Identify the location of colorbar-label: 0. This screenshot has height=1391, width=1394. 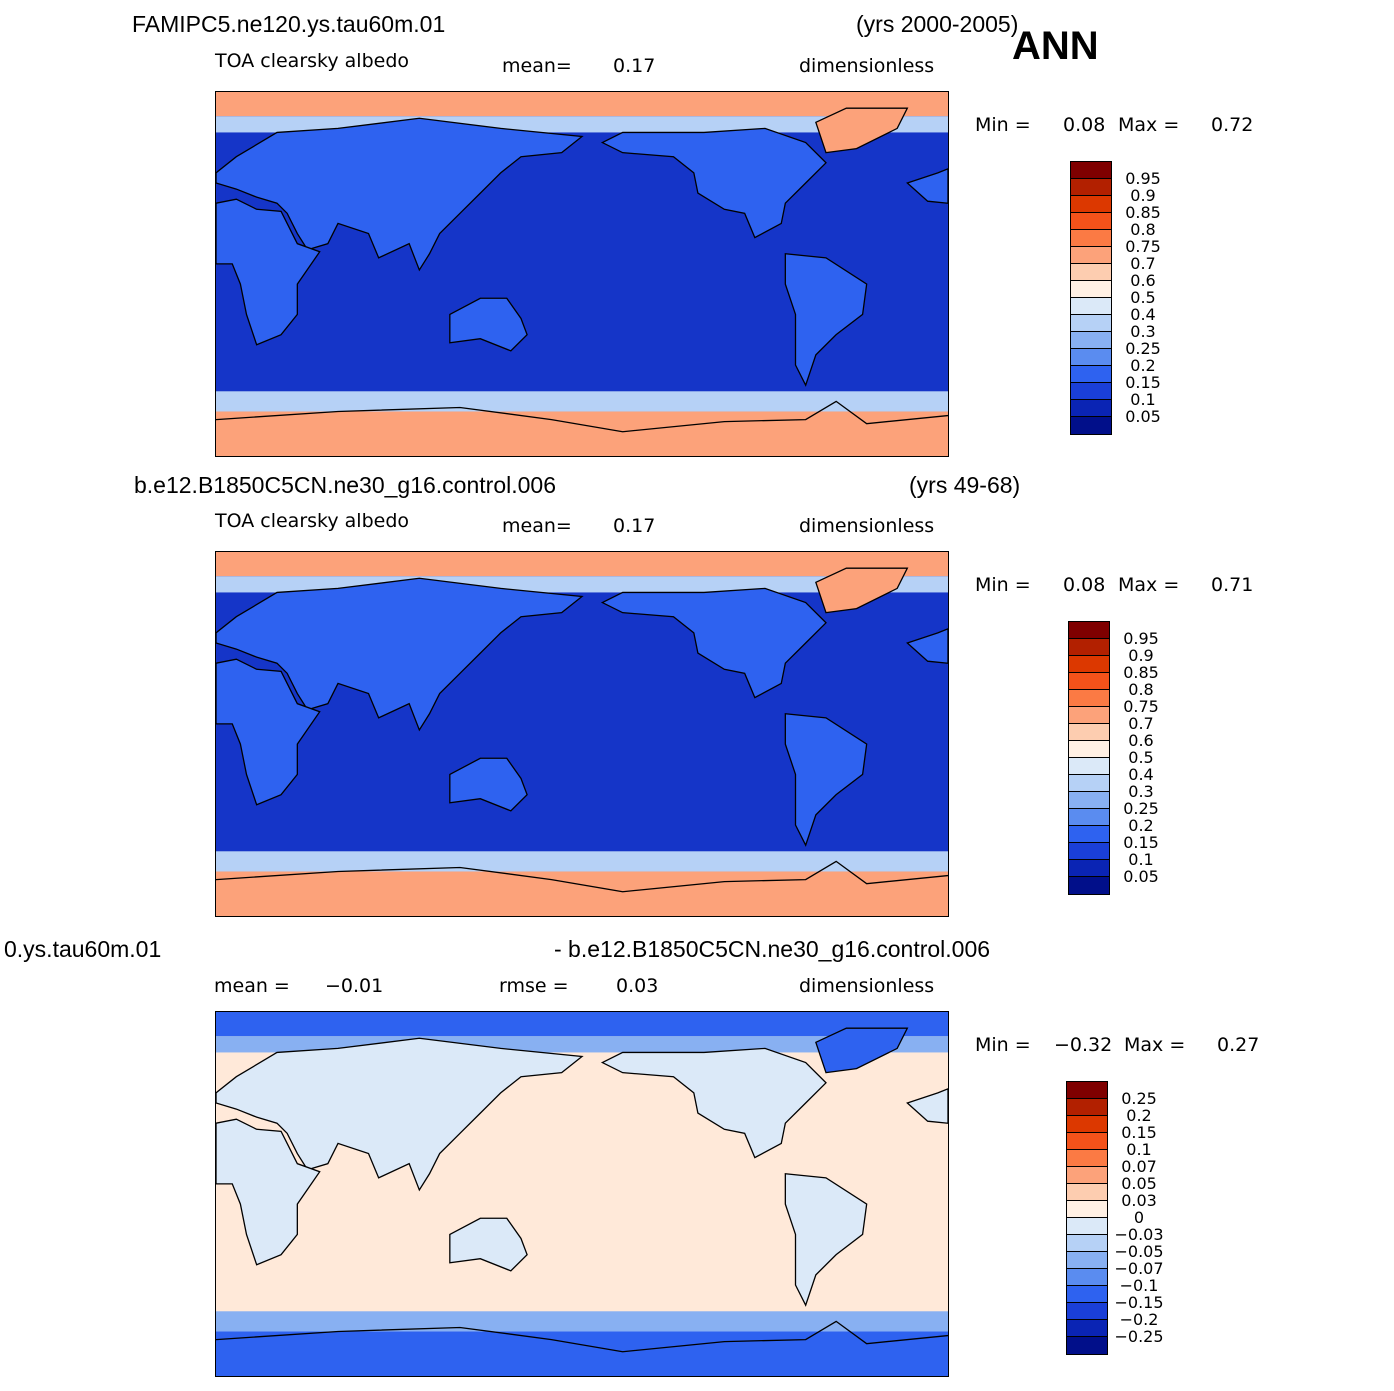
(1139, 1217).